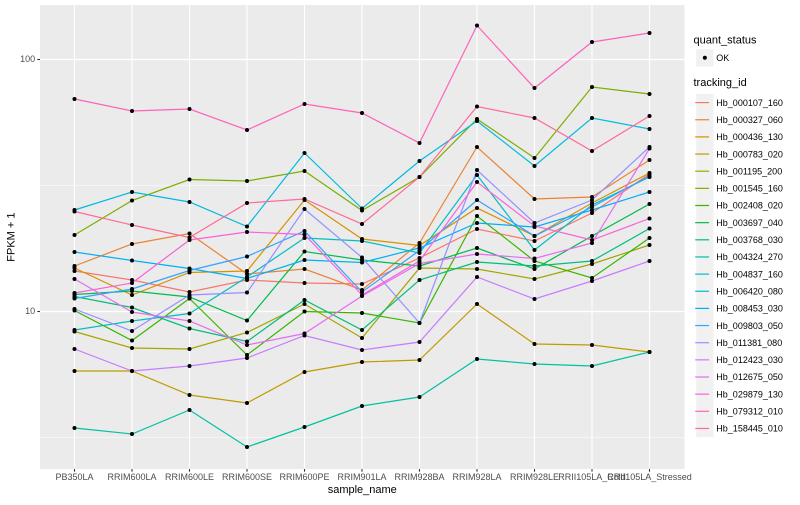 This screenshot has height=505, width=800. What do you see at coordinates (749, 171) in the screenshot?
I see `svg-text: Hb_001195_200` at bounding box center [749, 171].